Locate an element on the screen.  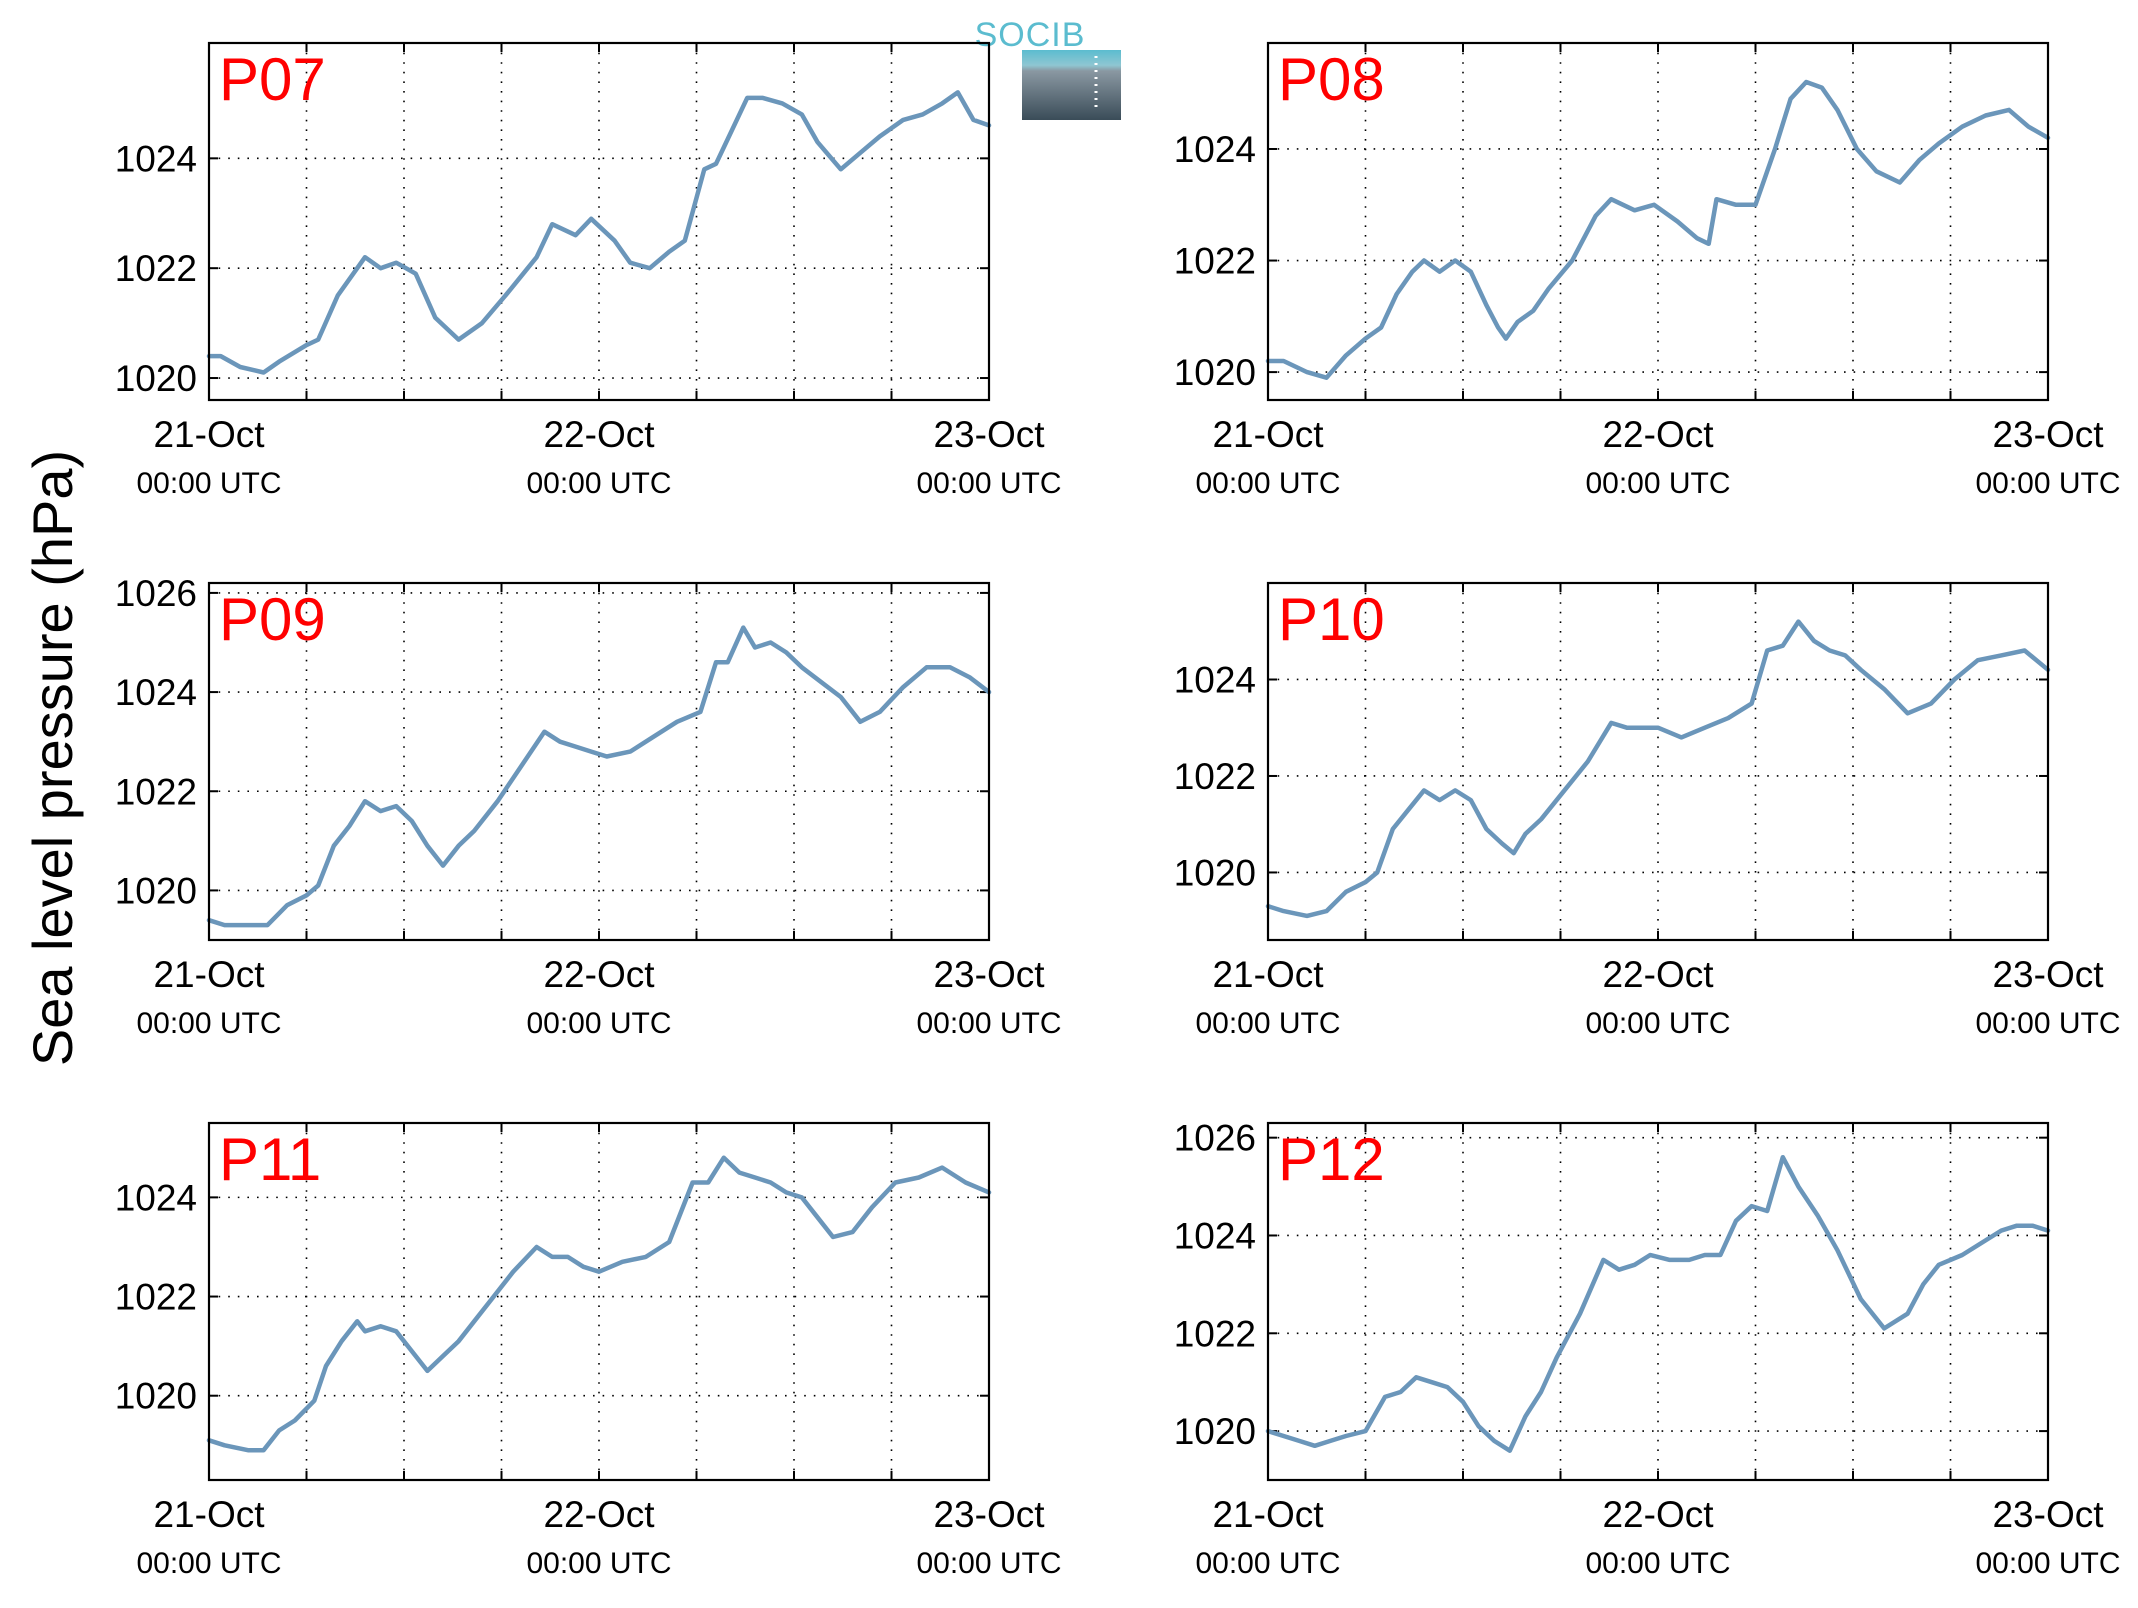
pressure-line-P08 is located at coordinates (1658, 229).